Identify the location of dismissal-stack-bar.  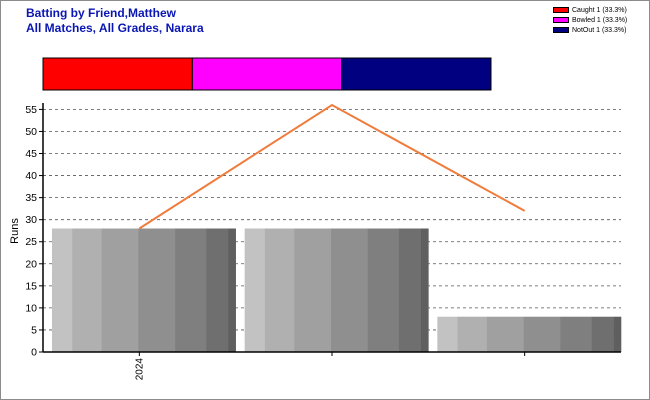
(267, 74).